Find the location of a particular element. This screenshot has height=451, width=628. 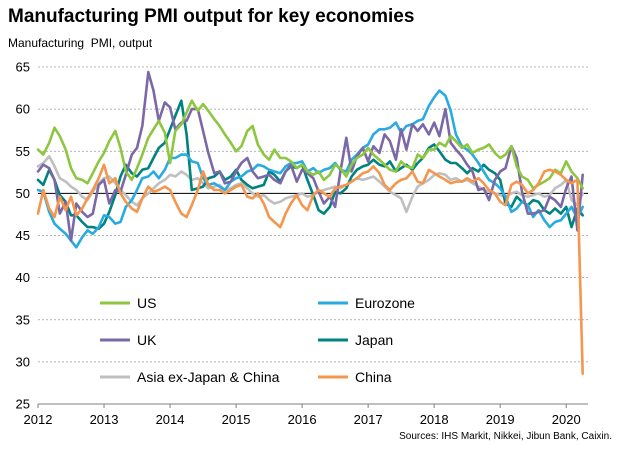

legend-label-eurozone: Eurozone is located at coordinates (385, 303).